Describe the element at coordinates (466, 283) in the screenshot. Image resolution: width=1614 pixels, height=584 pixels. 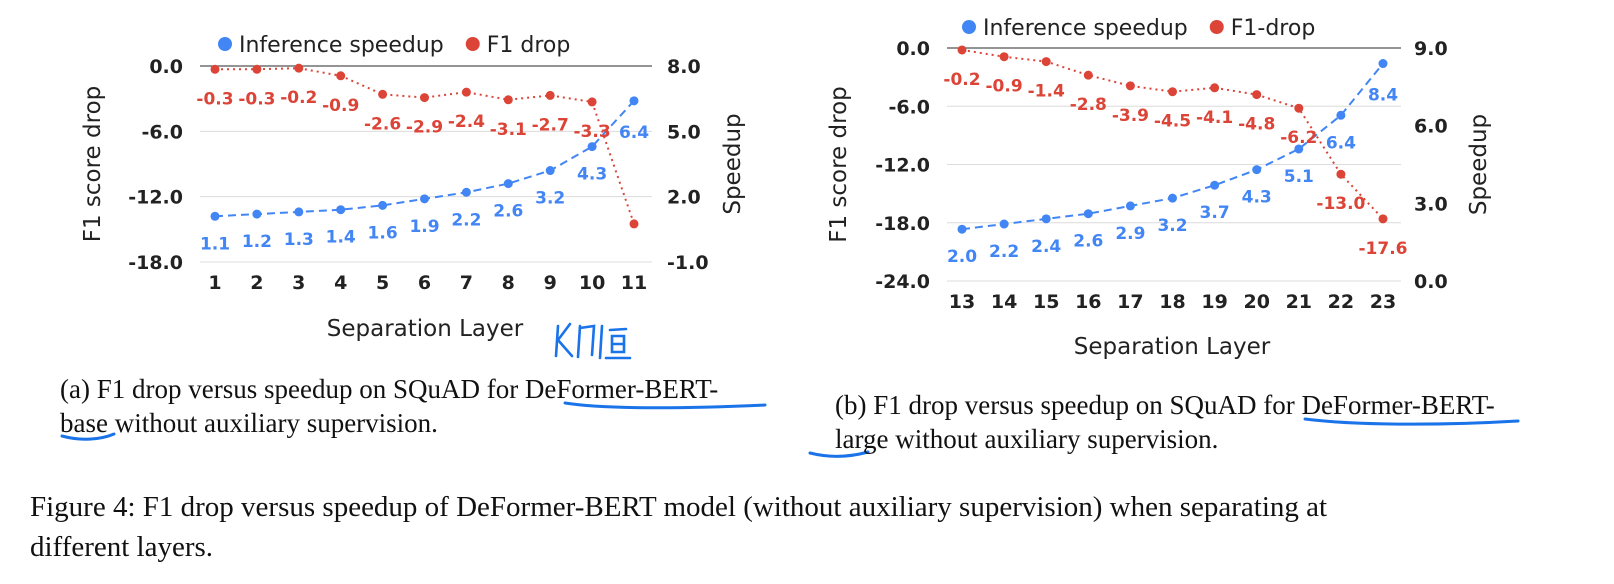
I see `x-tick-label: 7` at that location.